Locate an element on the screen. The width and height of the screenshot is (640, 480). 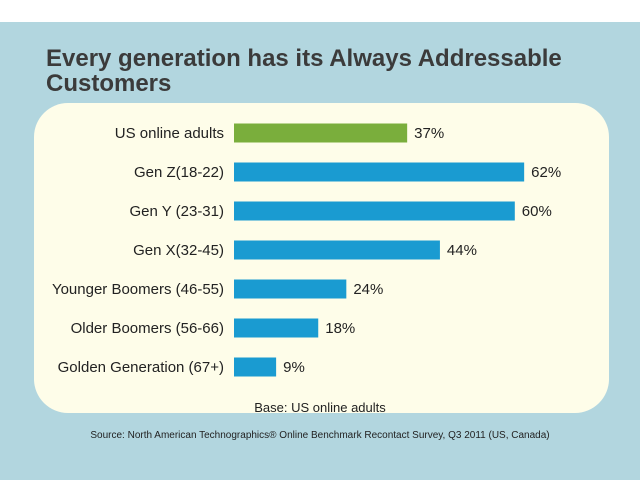
category-label: Older Boomers (56-66) is located at coordinates (147, 328).